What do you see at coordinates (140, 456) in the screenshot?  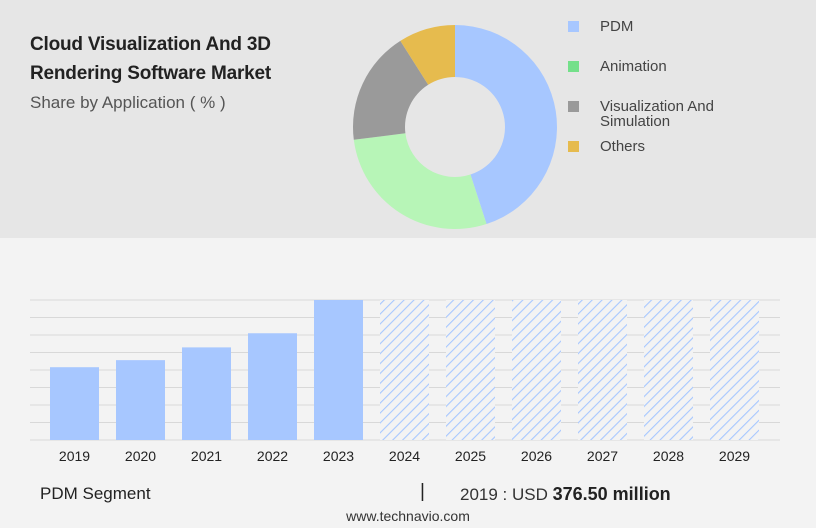 I see `x-tick-label-2020: 2020` at bounding box center [140, 456].